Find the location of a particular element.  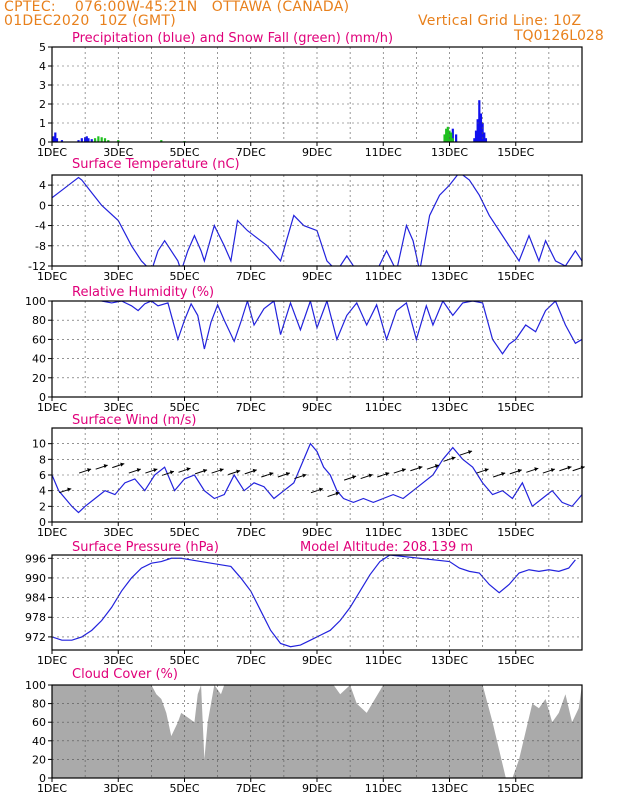

y-tick-label: 60 is located at coordinates (39, 722).